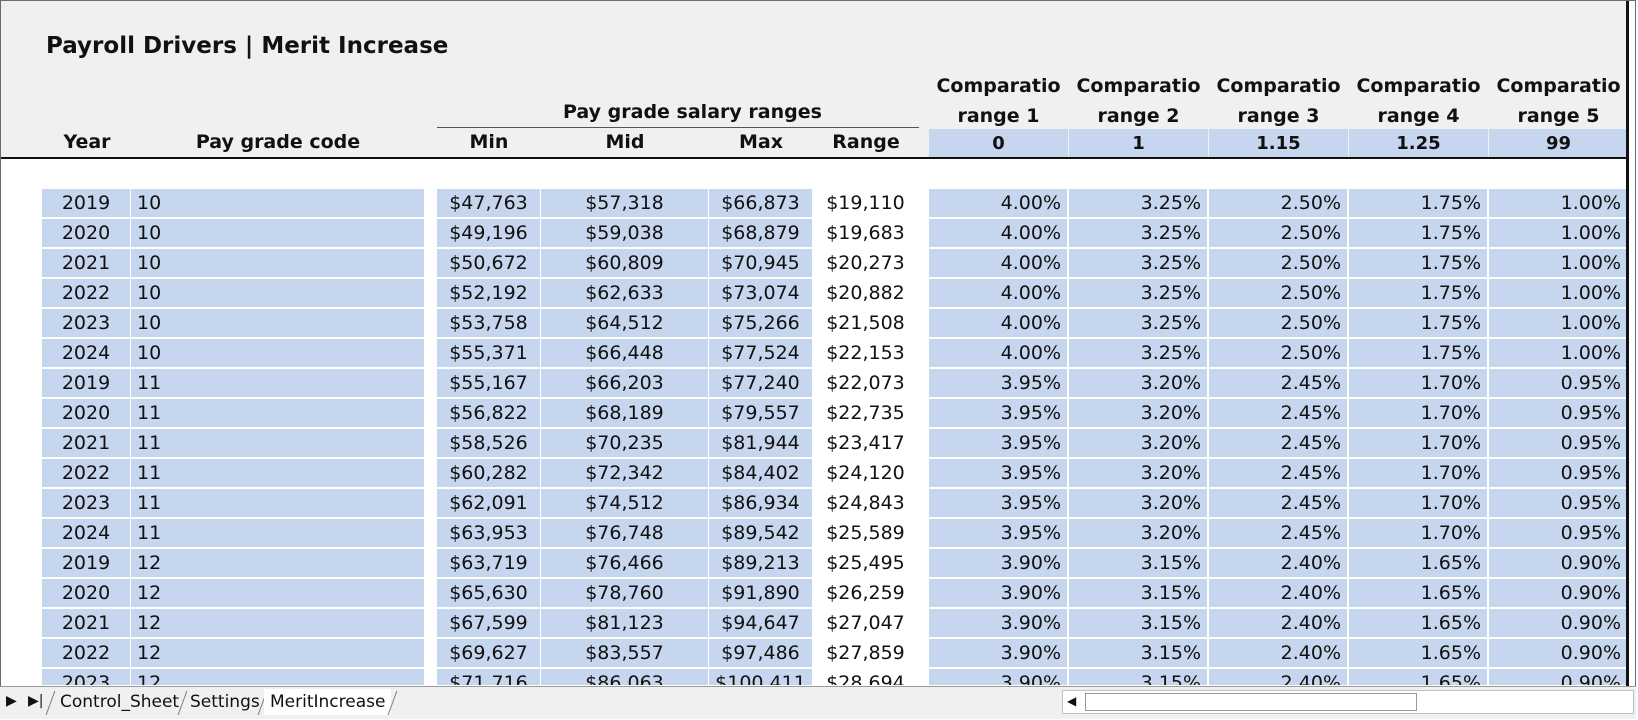  I want to click on cell-year: 2020, so click(86, 593).